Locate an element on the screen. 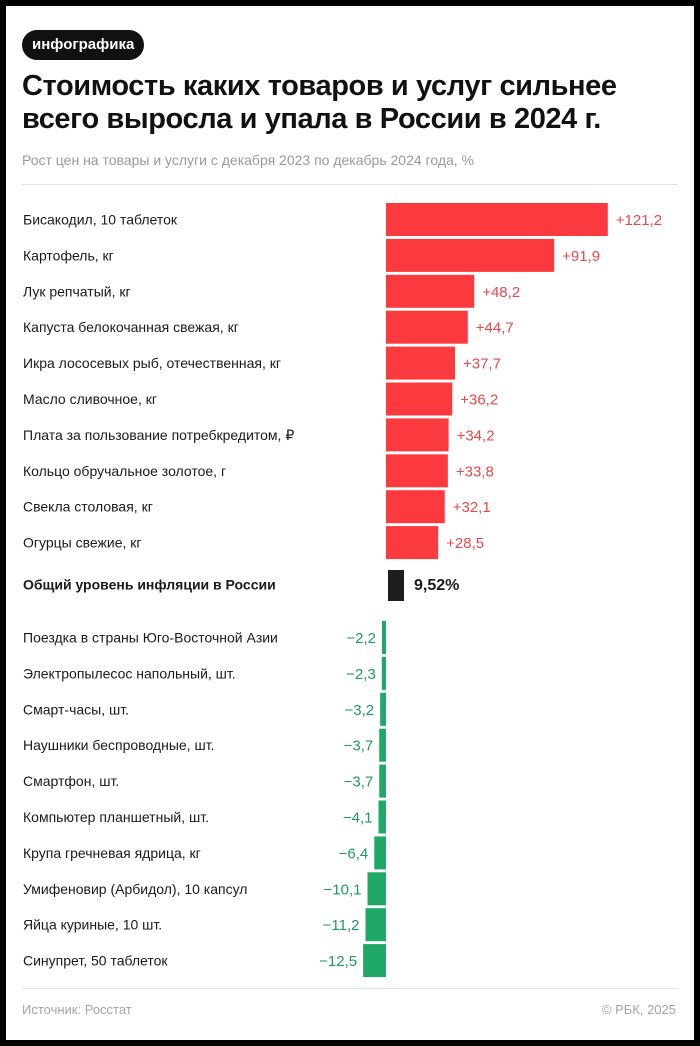 This screenshot has width=700, height=1046. bottom-divider is located at coordinates (350, 988).